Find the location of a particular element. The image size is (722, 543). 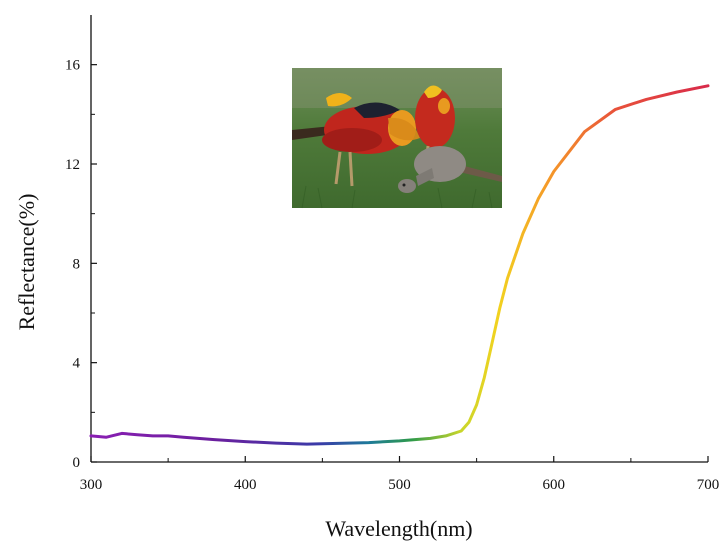

y-tick-label: 4 is located at coordinates (77, 364).